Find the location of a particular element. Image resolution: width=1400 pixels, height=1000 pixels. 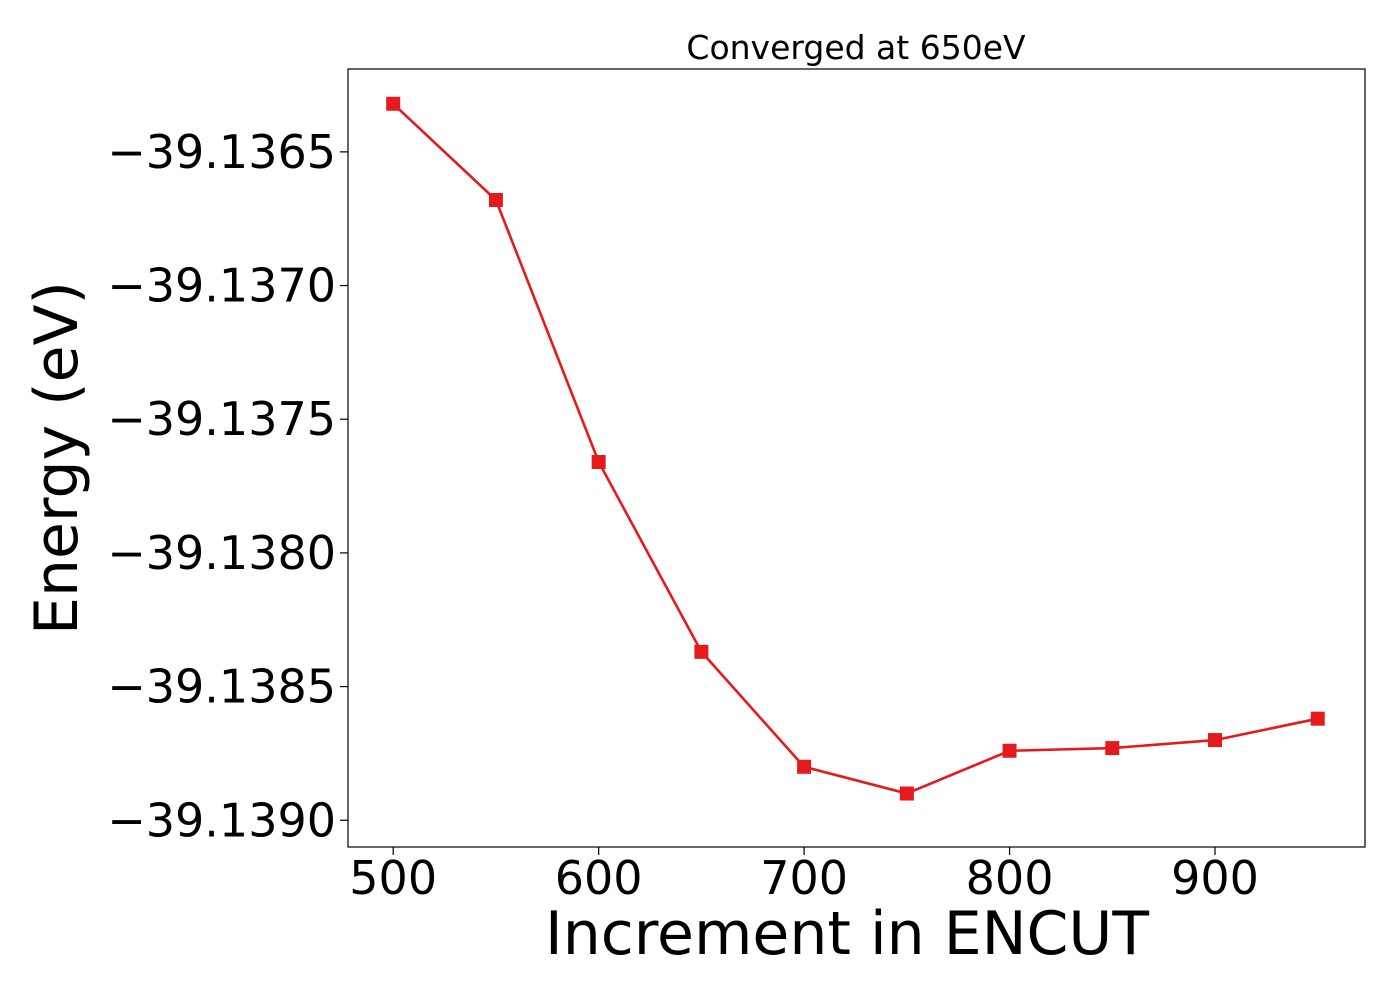

x-axis-ticks: 500 600 700 800 900 is located at coordinates (804, 876).